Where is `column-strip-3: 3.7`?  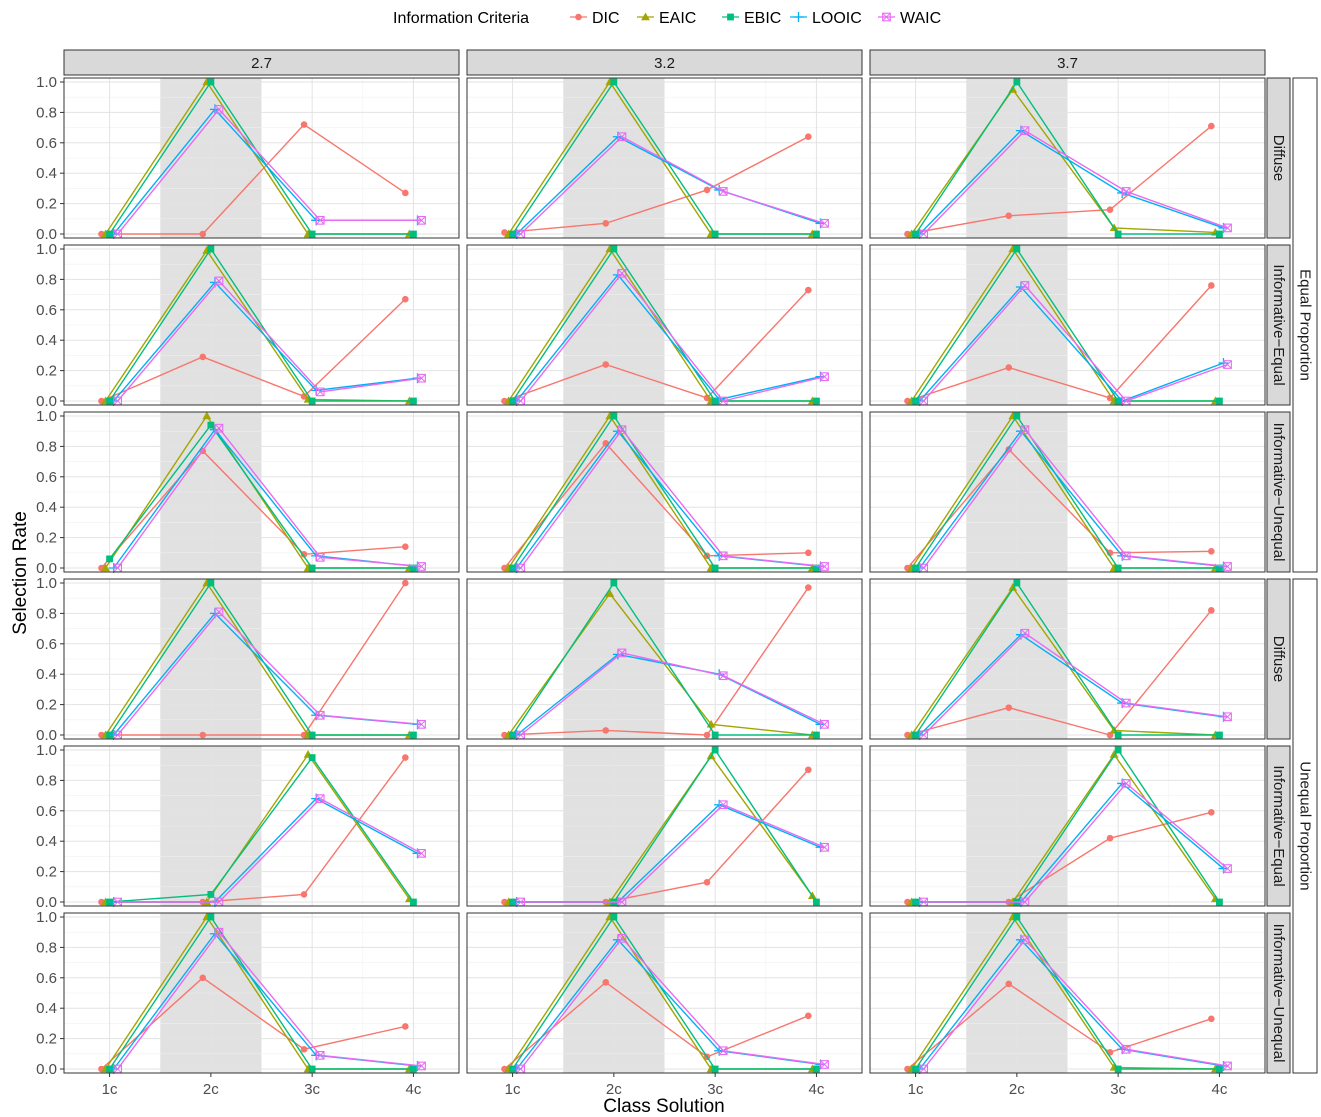 column-strip-3: 3.7 is located at coordinates (1067, 62).